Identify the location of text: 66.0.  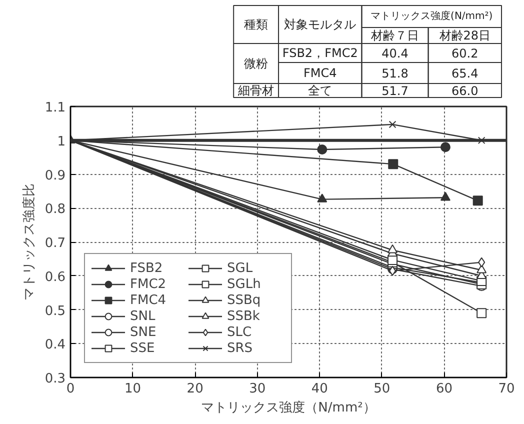
(465, 91).